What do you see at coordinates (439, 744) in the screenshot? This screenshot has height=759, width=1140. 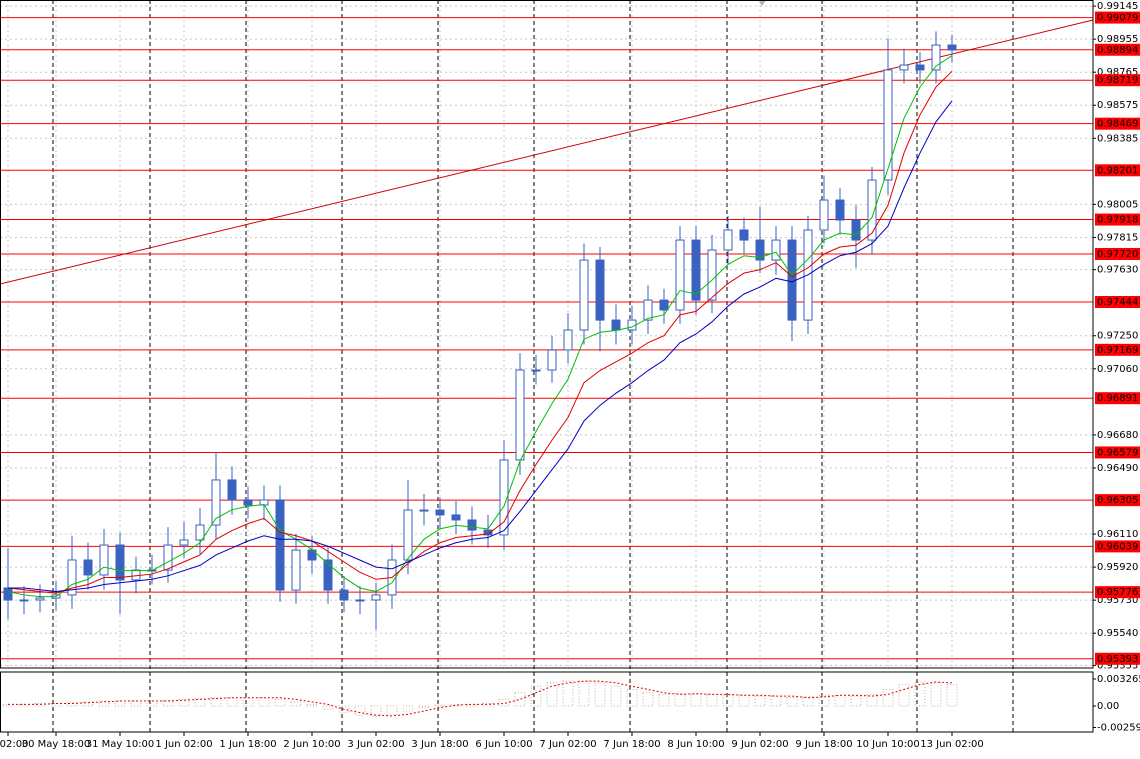 I see `x-tick-label: 3 Jun 18:00` at bounding box center [439, 744].